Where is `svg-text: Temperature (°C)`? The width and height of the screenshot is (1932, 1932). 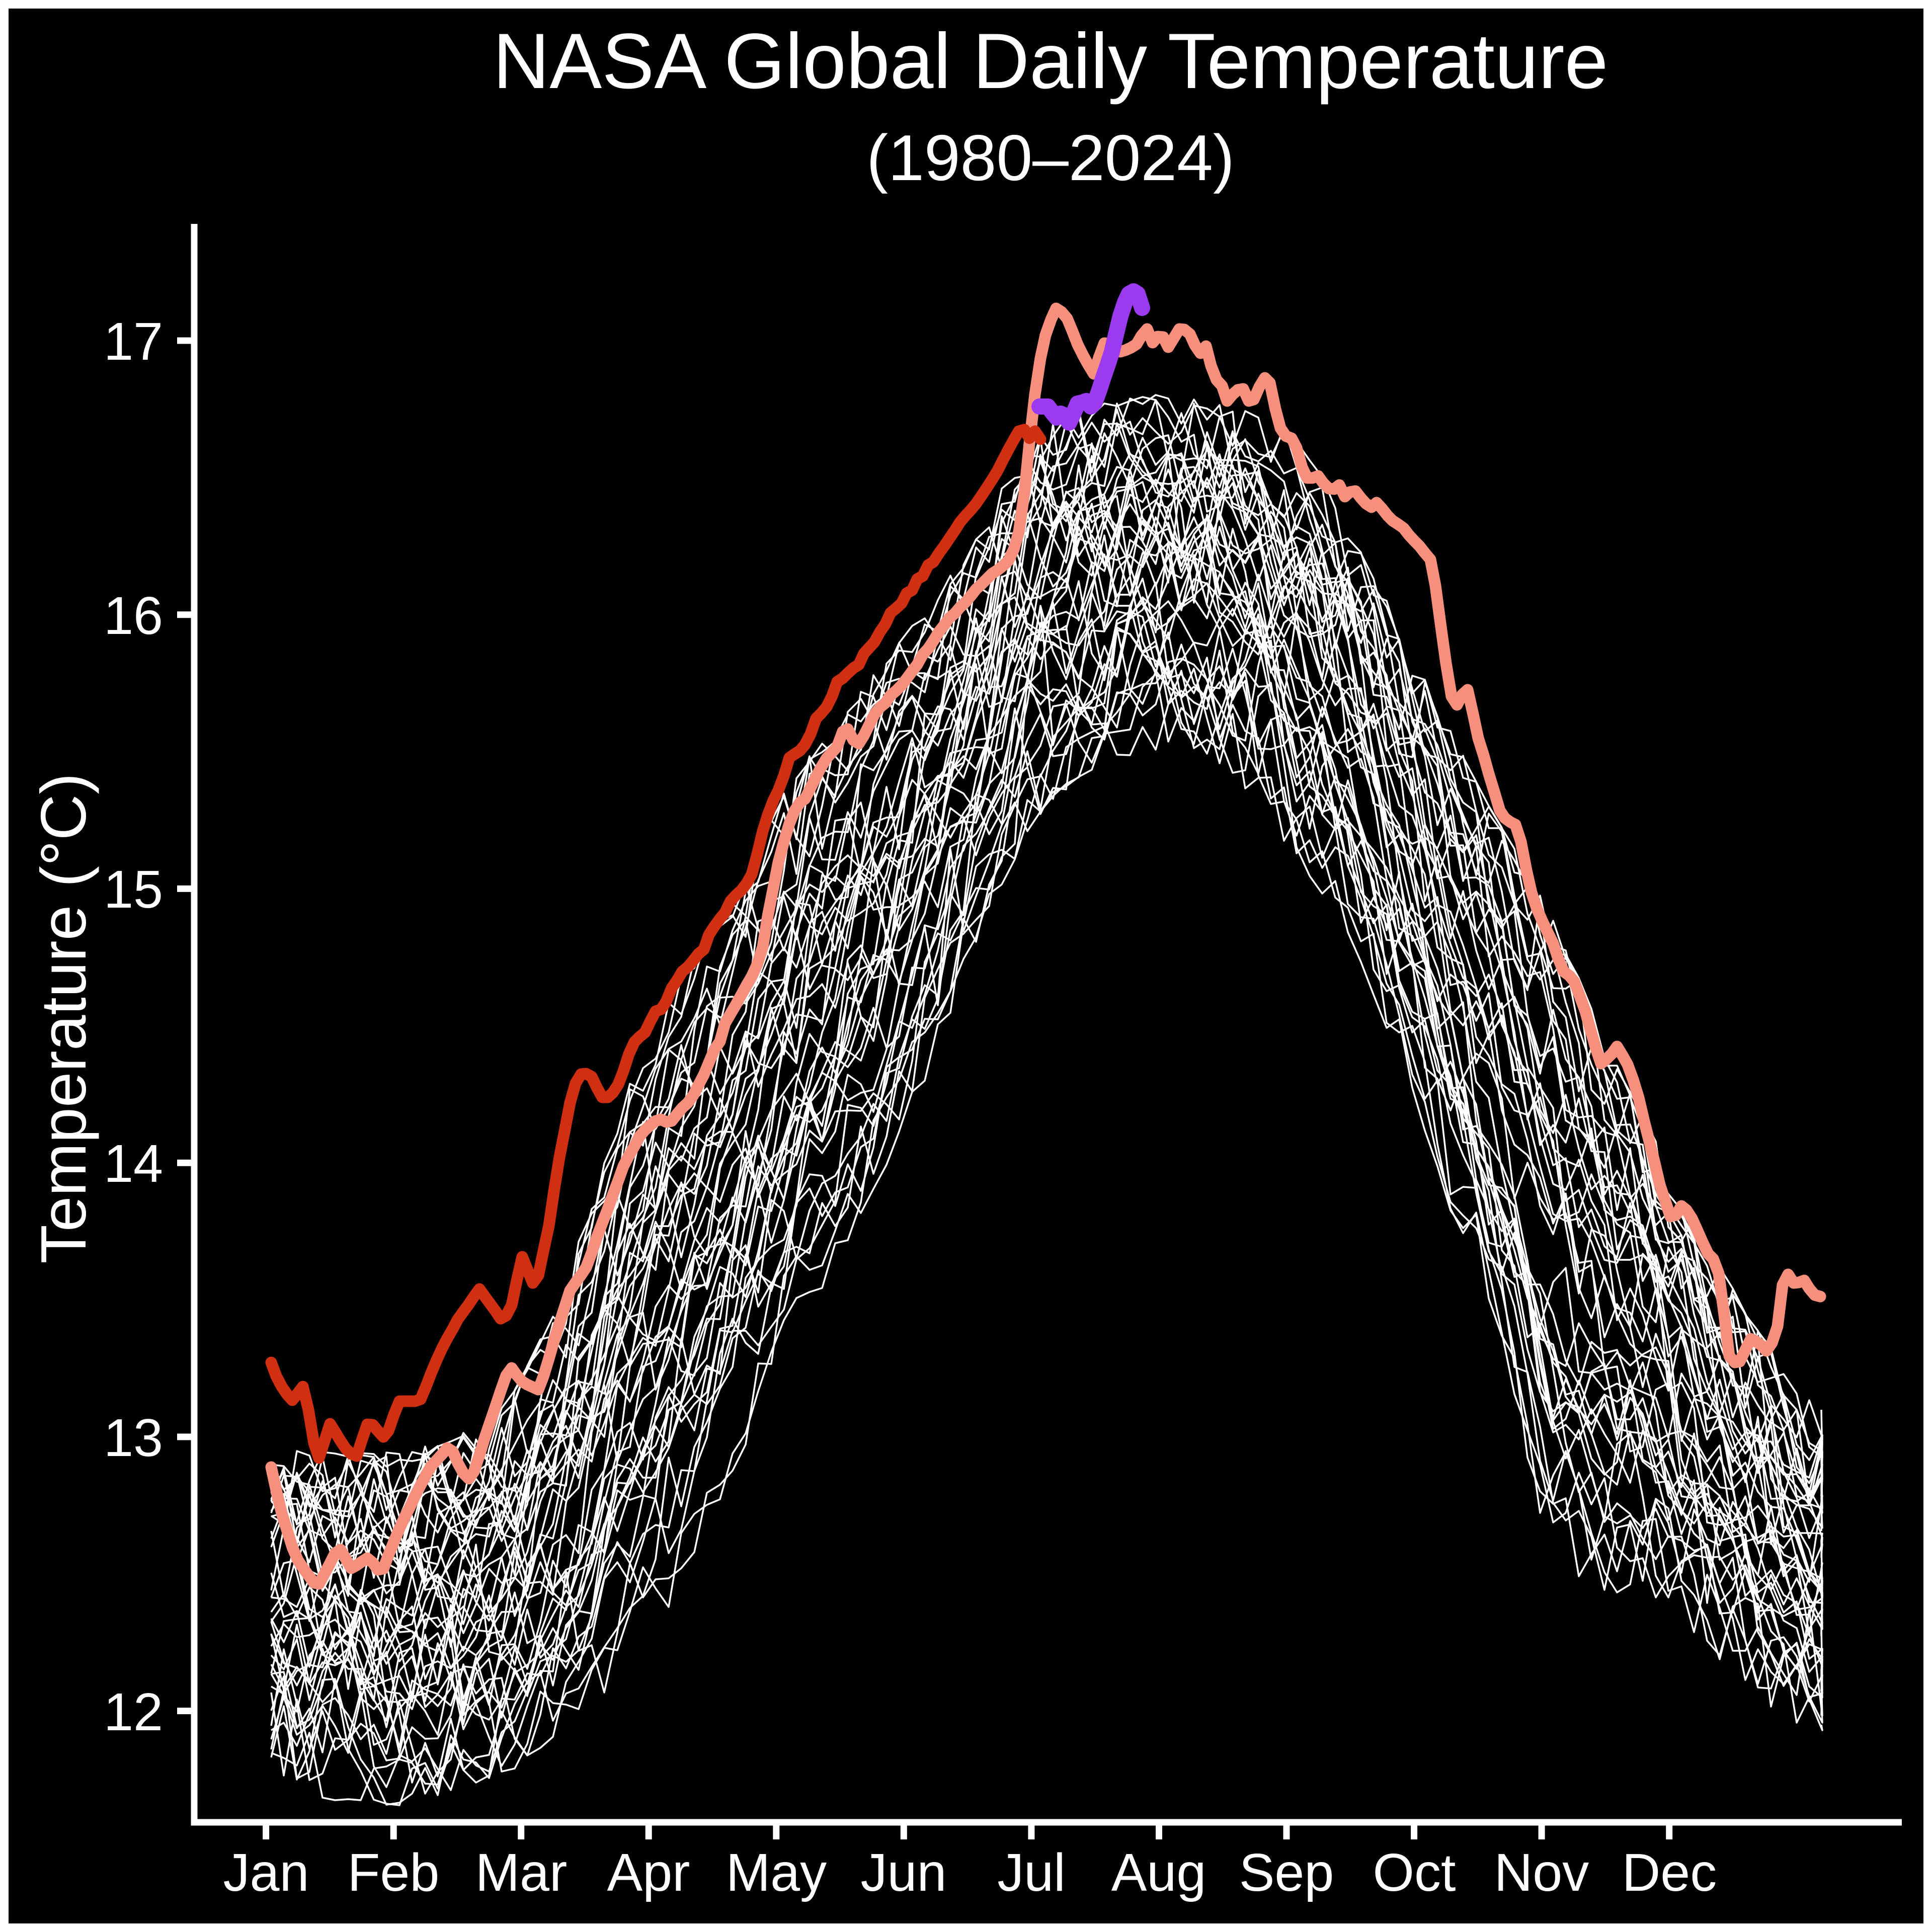
svg-text: Temperature (°C) is located at coordinates (64, 1018).